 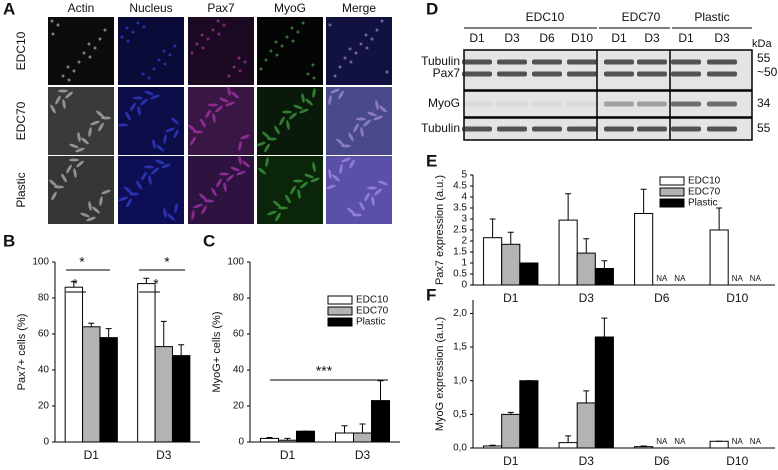 What do you see at coordinates (447, 73) in the screenshot?
I see `blot-row-label: Pax7` at bounding box center [447, 73].